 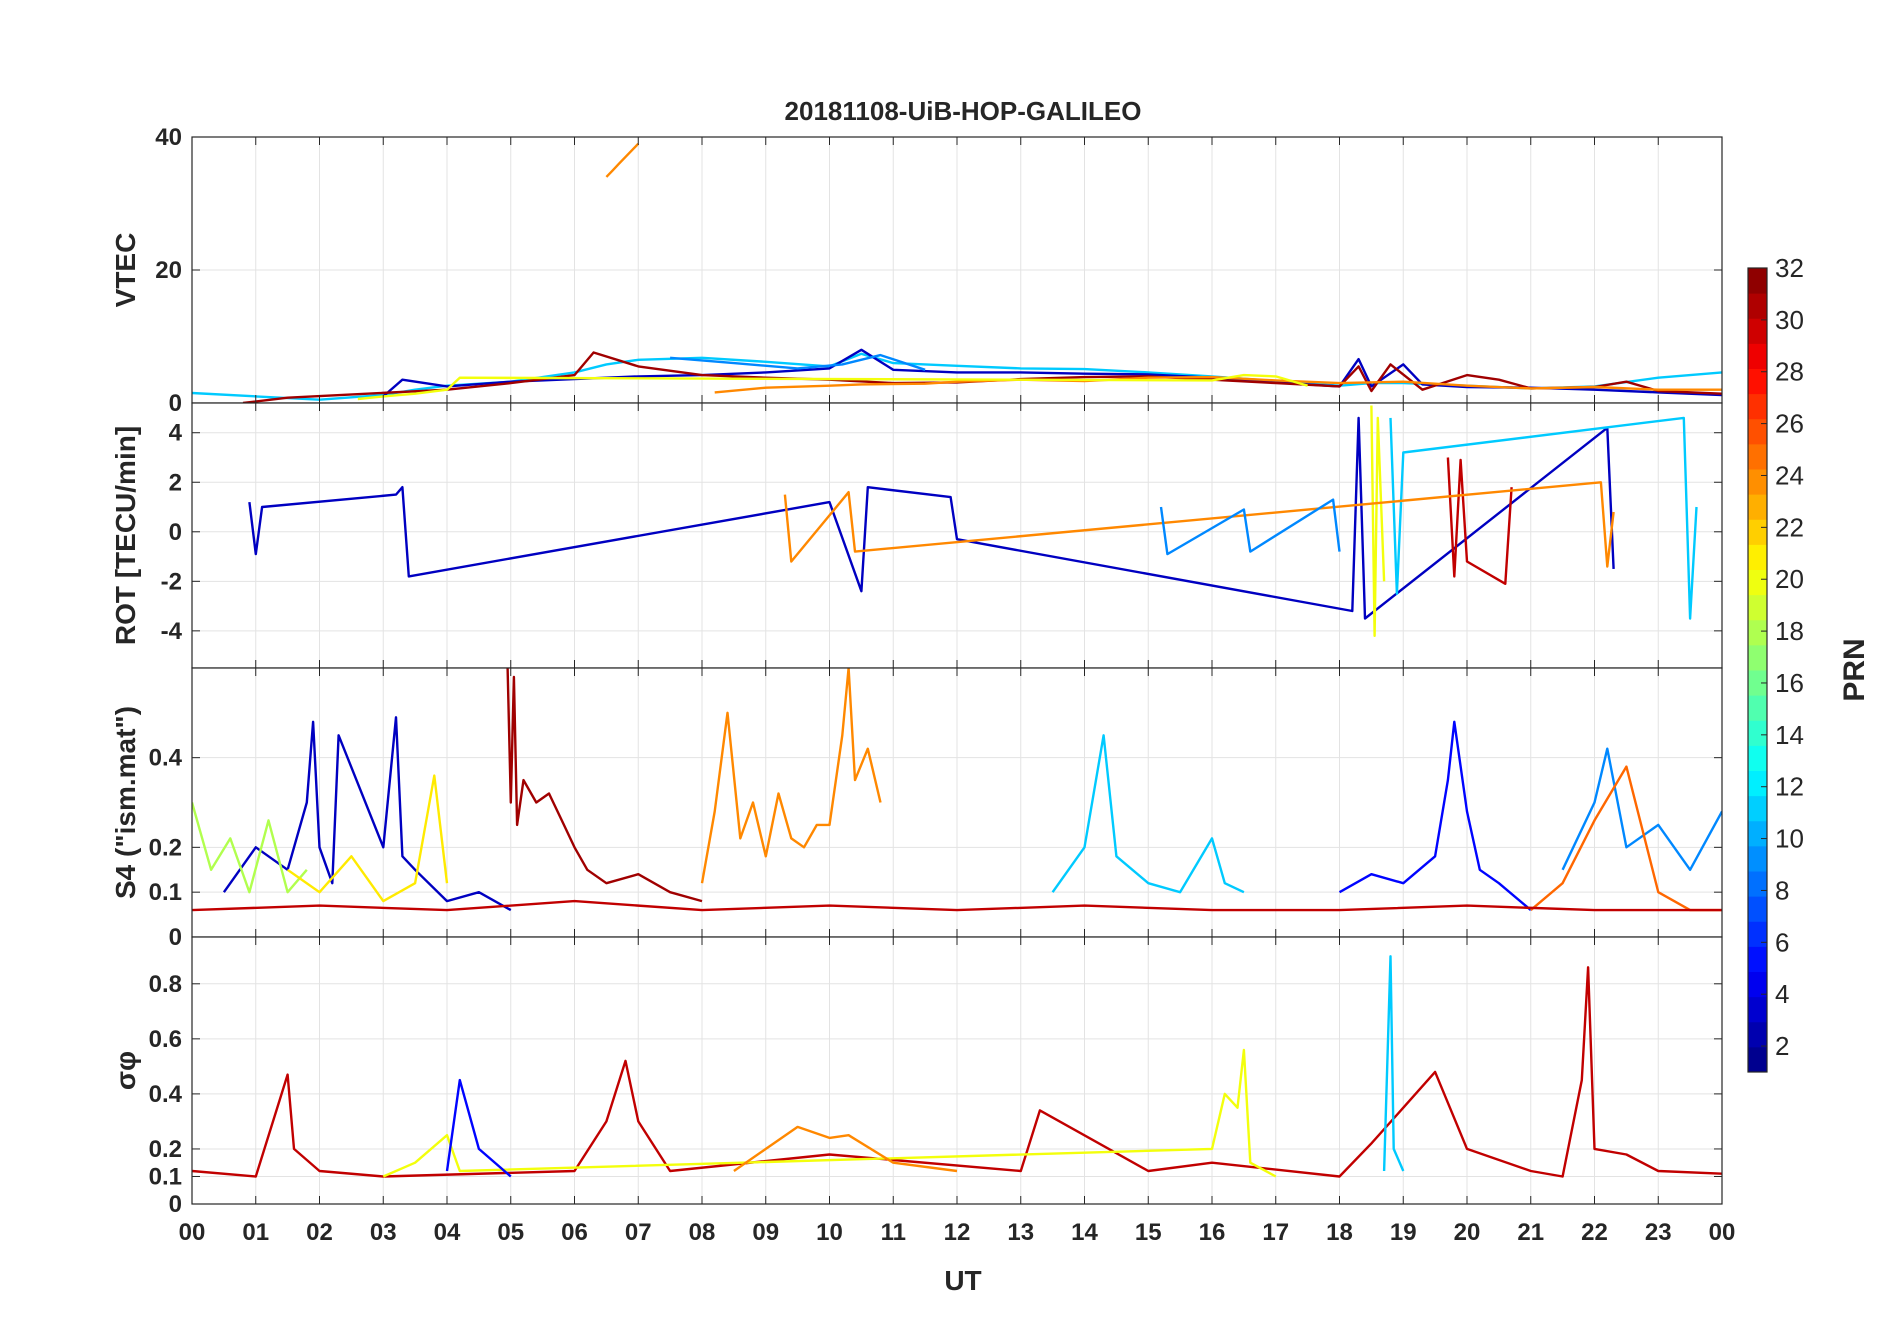 What do you see at coordinates (1084, 1232) in the screenshot?
I see `x-tick-label: 14` at bounding box center [1084, 1232].